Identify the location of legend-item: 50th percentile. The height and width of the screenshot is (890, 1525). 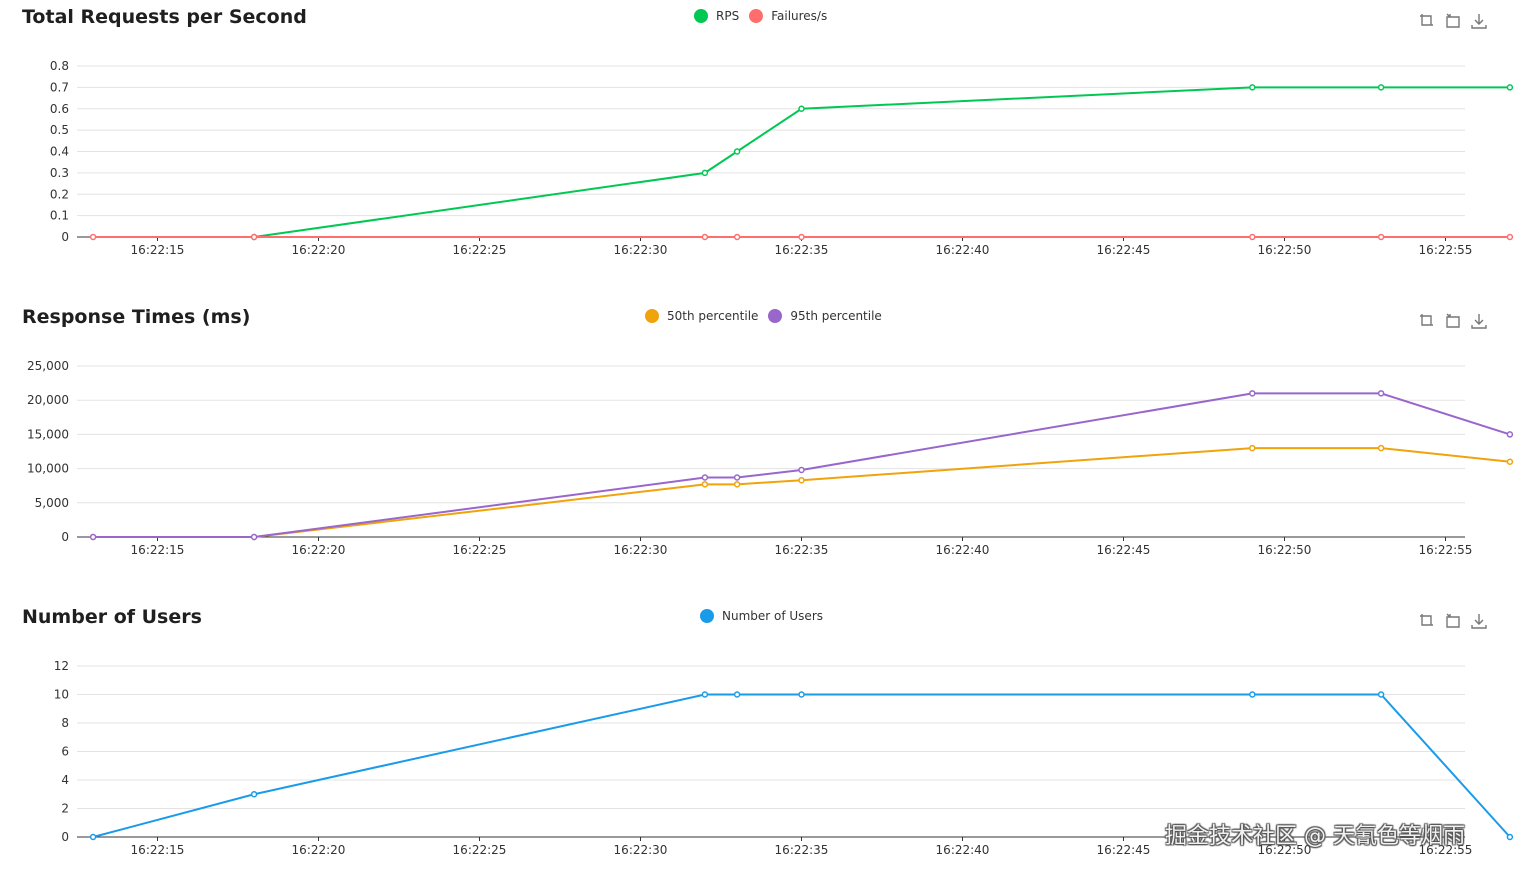
(701, 316).